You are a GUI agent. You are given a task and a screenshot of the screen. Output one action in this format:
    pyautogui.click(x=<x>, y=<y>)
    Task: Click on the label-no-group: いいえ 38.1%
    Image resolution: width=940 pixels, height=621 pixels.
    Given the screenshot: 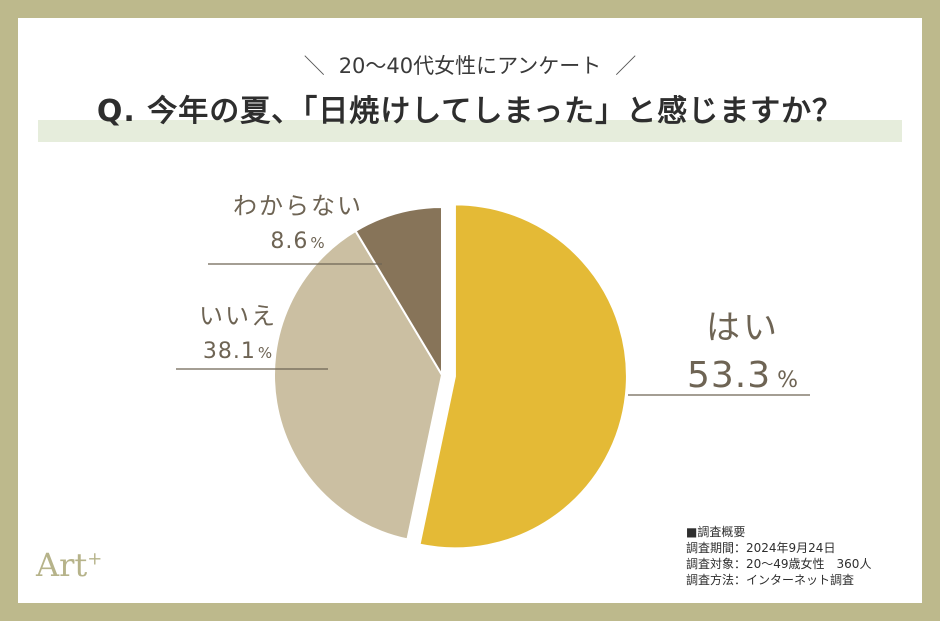 What is the action you would take?
    pyautogui.click(x=238, y=330)
    